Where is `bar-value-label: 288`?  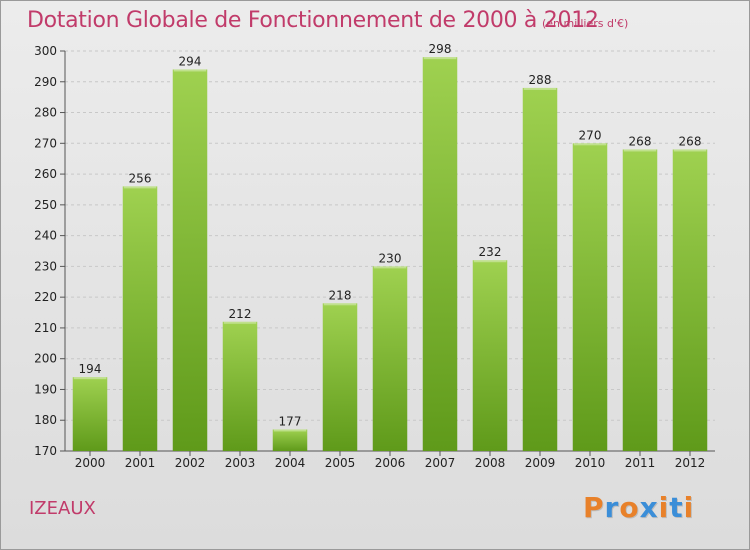 bar-value-label: 288 is located at coordinates (540, 80).